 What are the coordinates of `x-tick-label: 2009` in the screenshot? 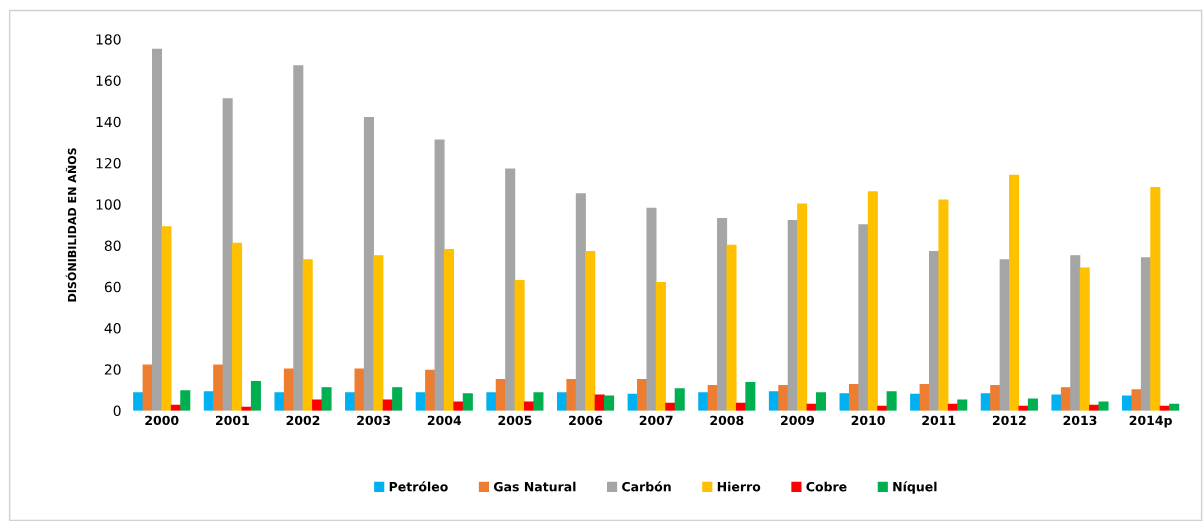 It's located at (798, 420).